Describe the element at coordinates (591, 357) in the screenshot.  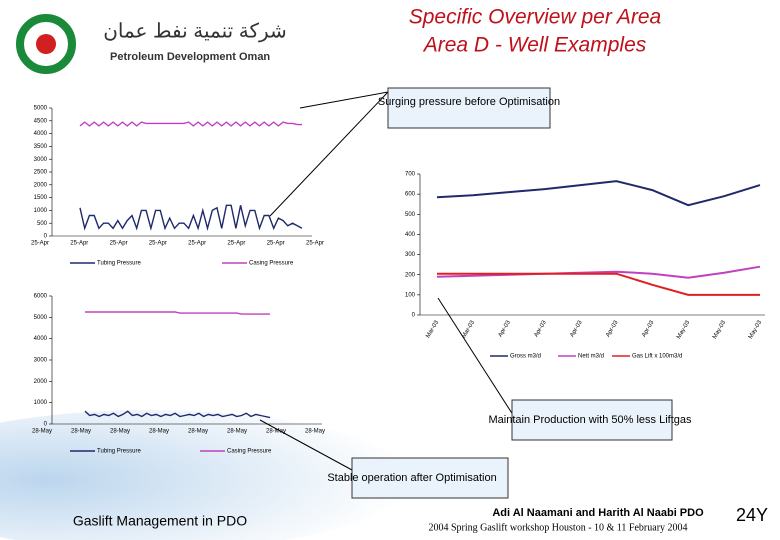
I see `legend-label: Nett m3/d` at that location.